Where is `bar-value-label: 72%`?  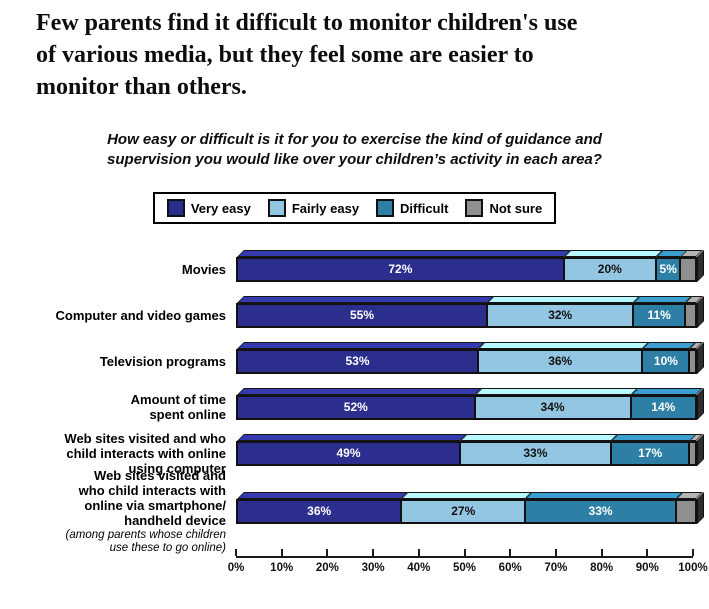 bar-value-label: 72% is located at coordinates (400, 269).